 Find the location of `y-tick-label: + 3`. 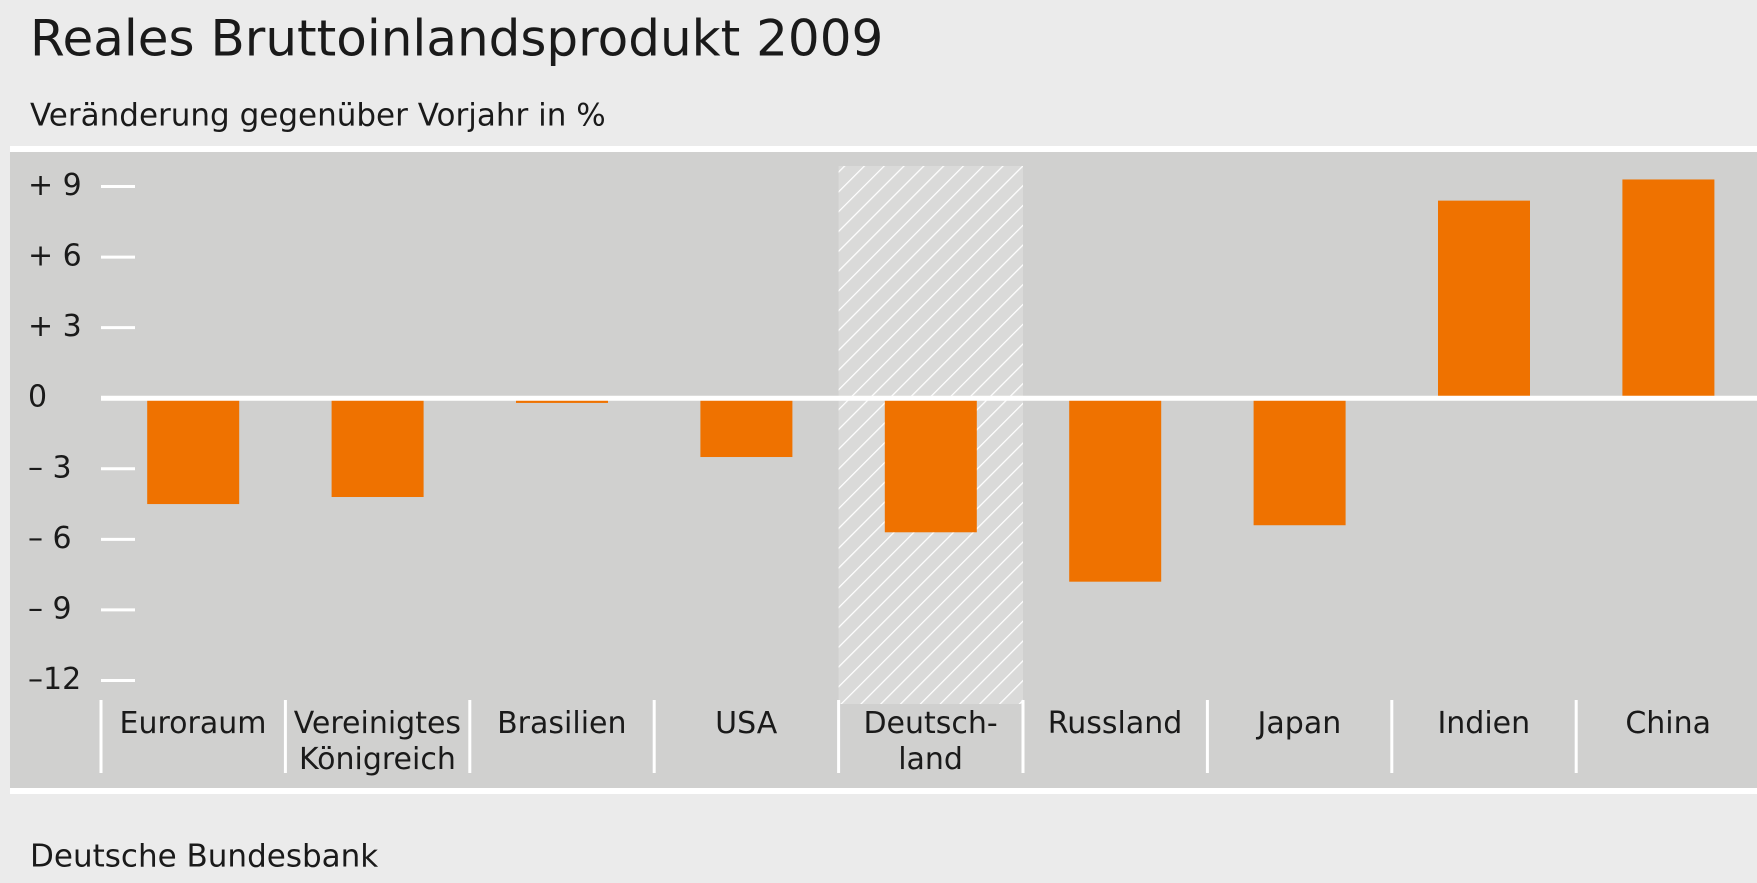

y-tick-label: + 3 is located at coordinates (55, 326).